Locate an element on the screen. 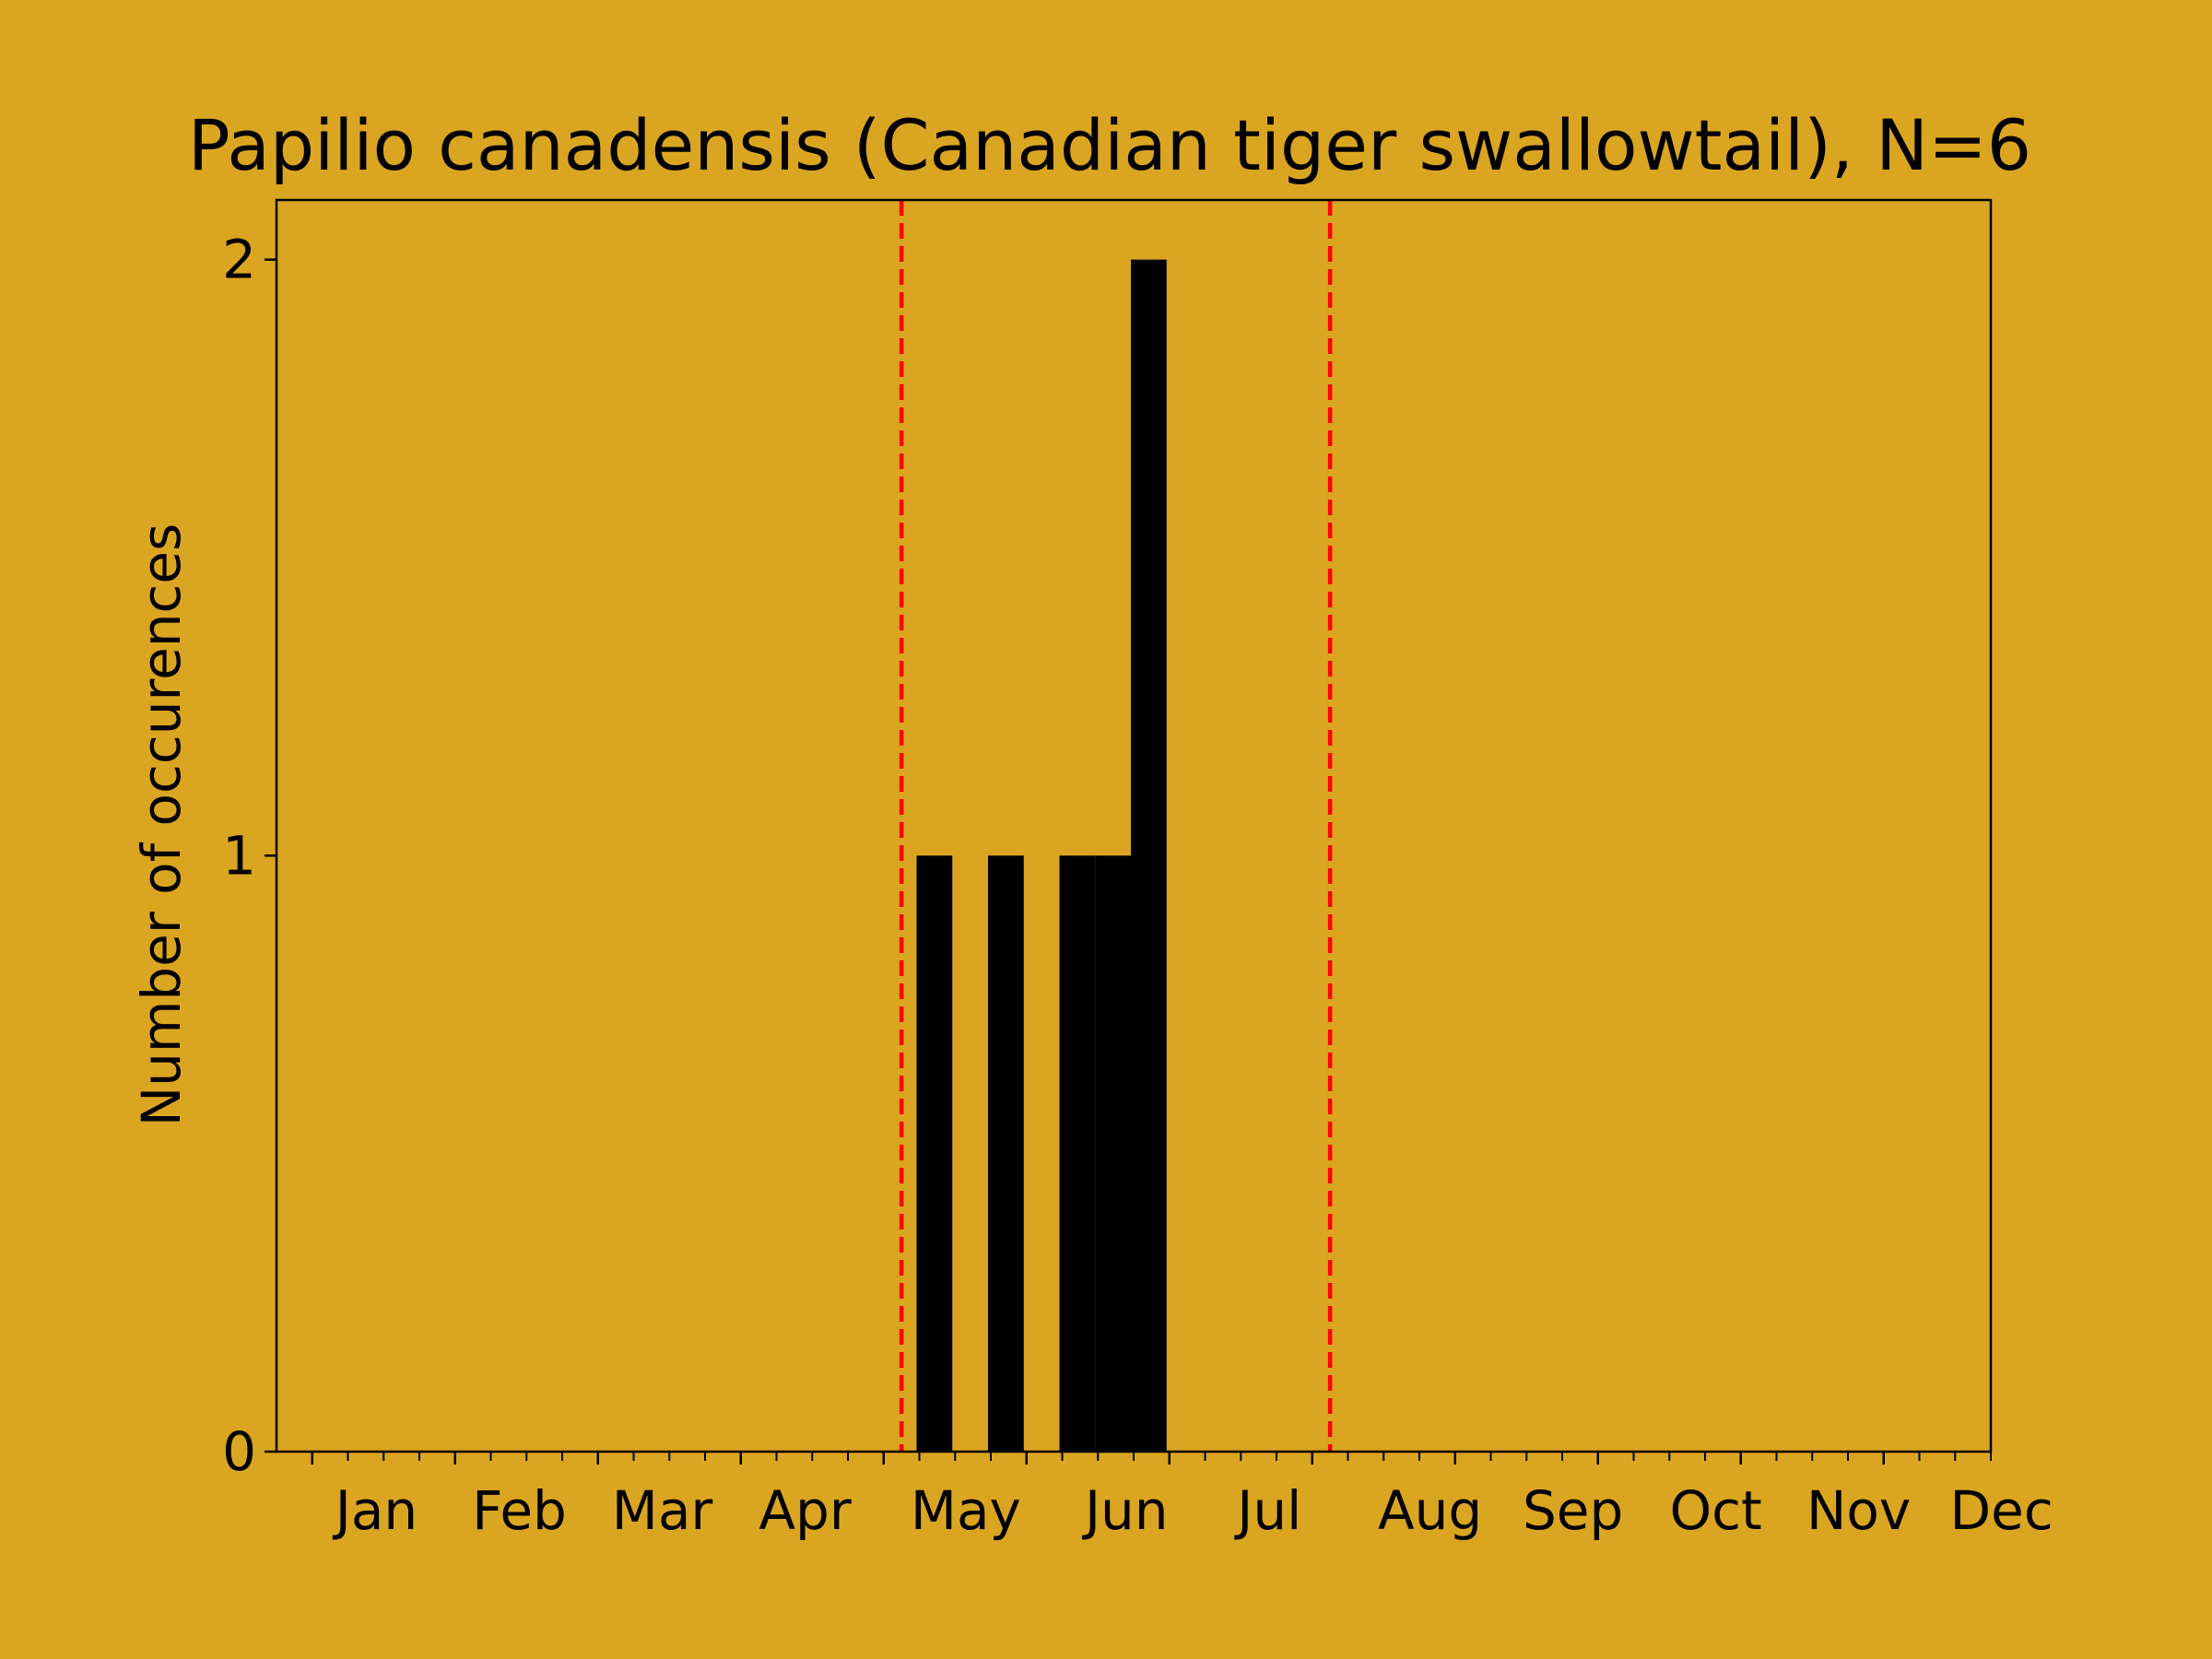 The image size is (2212, 1659). x-tick-label: Jan is located at coordinates (375, 1510).